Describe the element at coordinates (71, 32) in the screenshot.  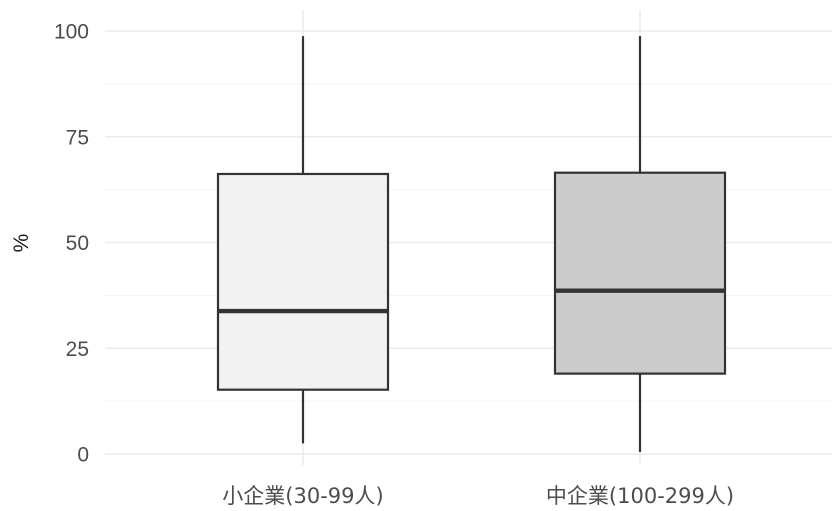
I see `y-tick-label: 100` at that location.